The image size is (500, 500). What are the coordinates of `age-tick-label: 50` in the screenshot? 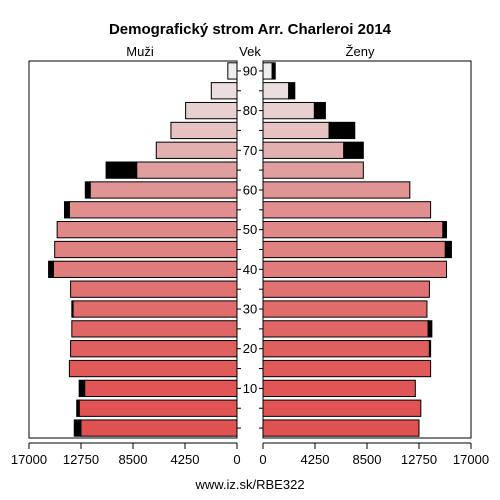 It's located at (250, 229).